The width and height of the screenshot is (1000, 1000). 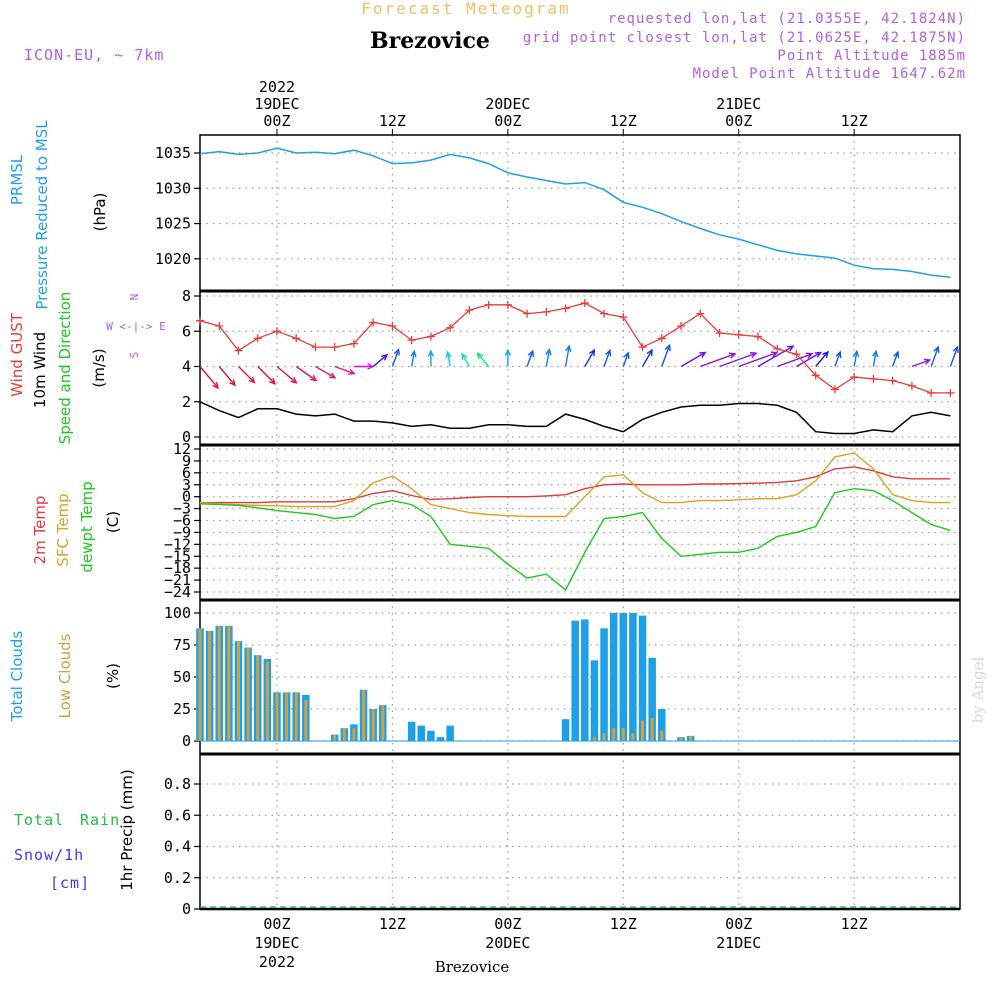 What do you see at coordinates (134, 355) in the screenshot?
I see `compass-s: S` at bounding box center [134, 355].